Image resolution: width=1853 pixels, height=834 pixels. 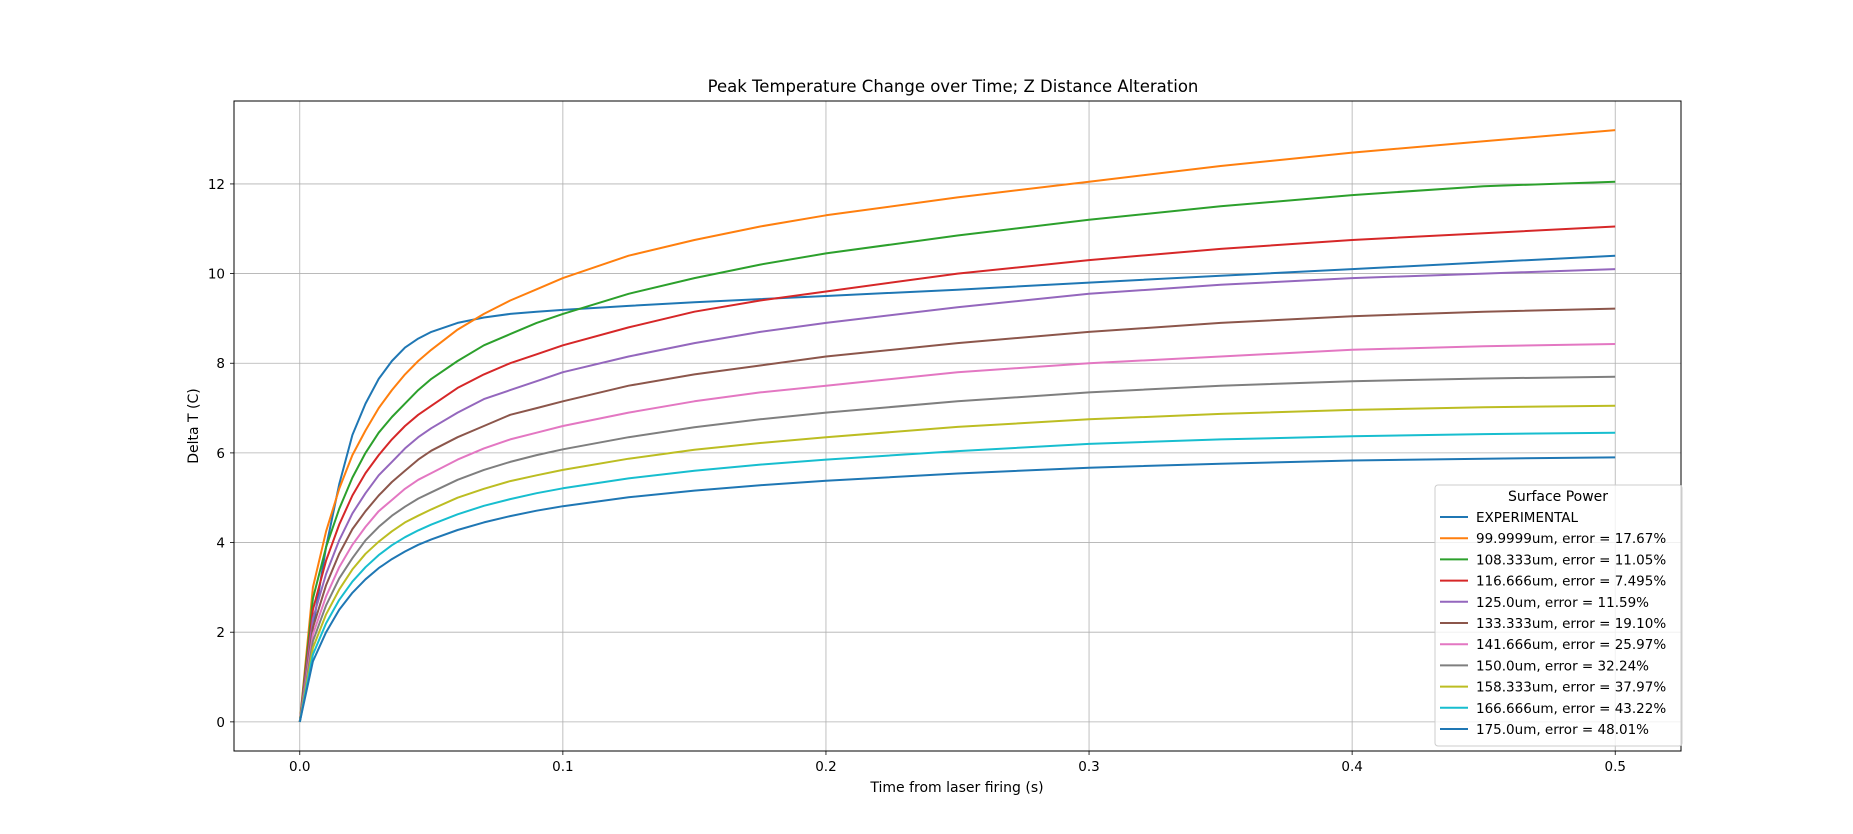 I want to click on x-tick-label: 0.3, so click(x=1088, y=767).